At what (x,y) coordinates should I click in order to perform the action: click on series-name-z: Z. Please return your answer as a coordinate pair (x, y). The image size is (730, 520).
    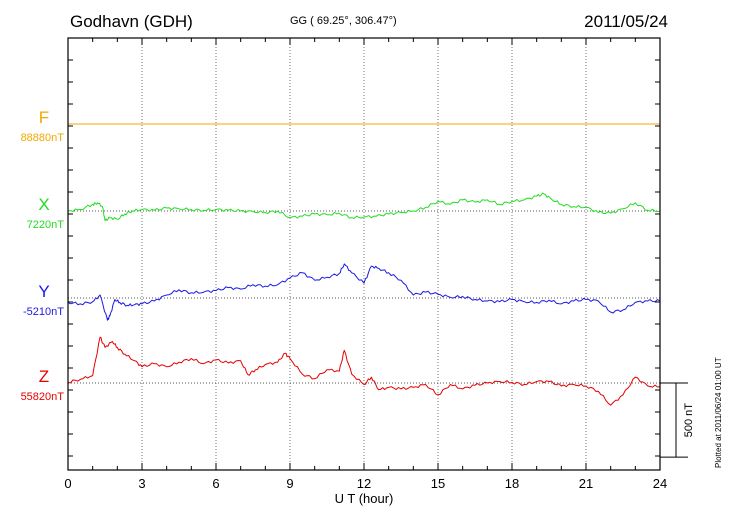
    Looking at the image, I should click on (44, 376).